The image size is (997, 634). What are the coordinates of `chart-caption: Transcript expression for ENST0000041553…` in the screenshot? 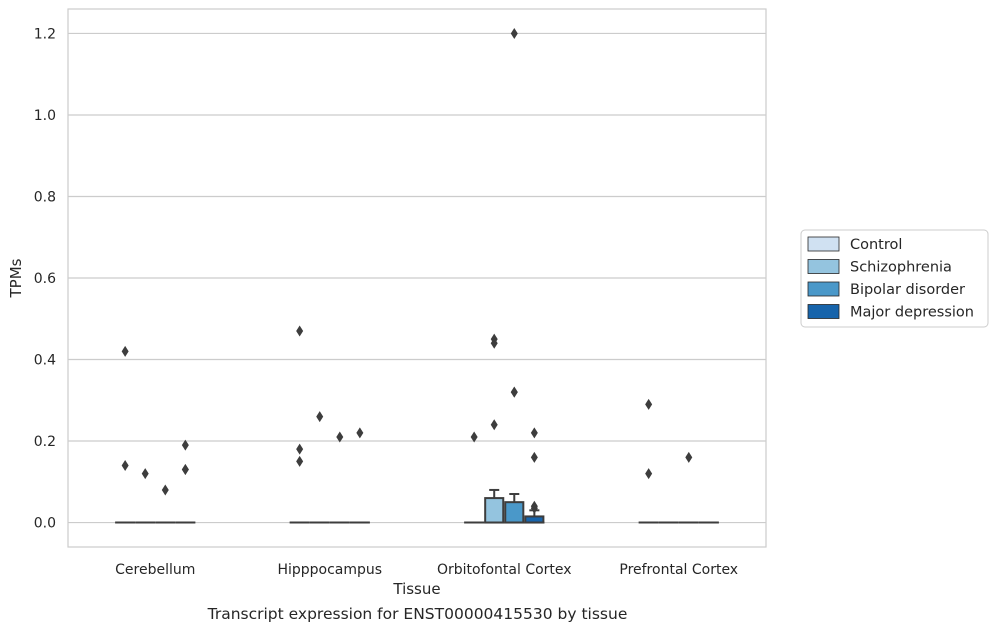 It's located at (417, 614).